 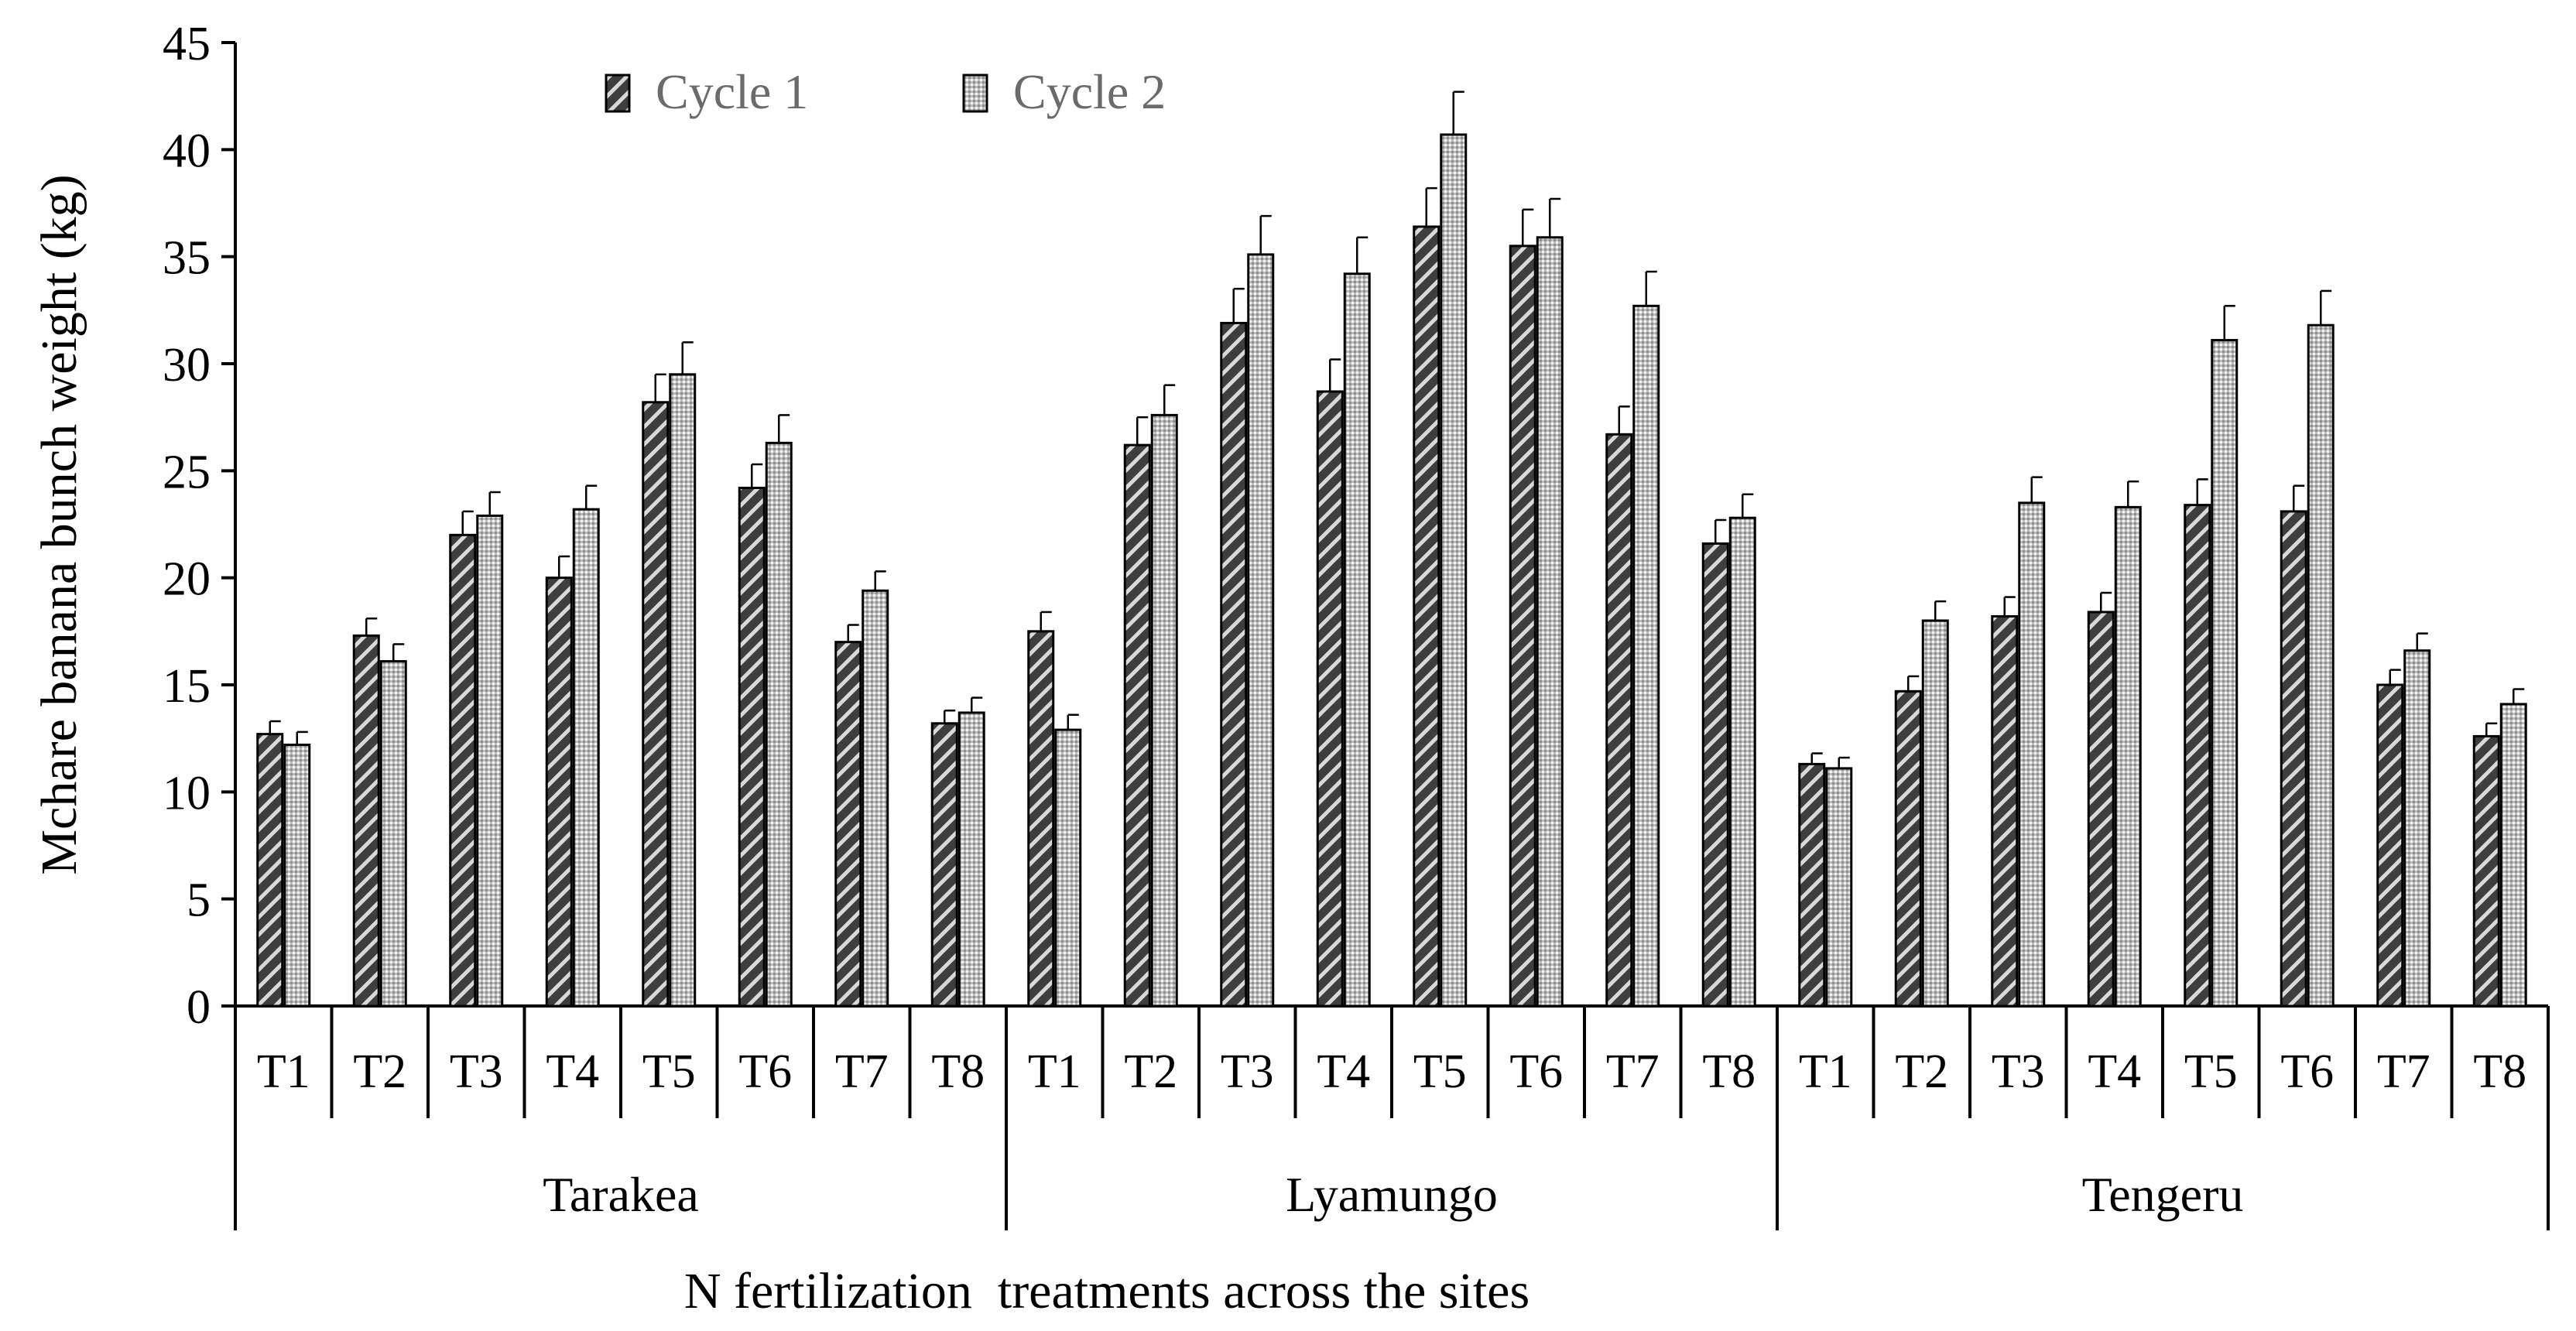 I want to click on y-tick-label: 45, so click(x=187, y=44).